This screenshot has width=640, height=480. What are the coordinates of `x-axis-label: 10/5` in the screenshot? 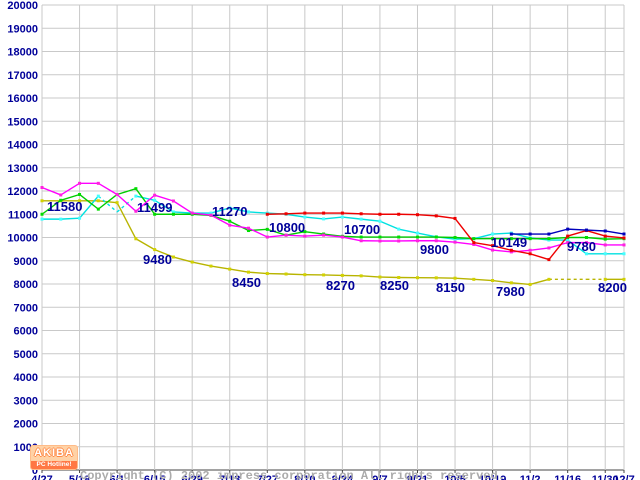 It's located at (454, 477).